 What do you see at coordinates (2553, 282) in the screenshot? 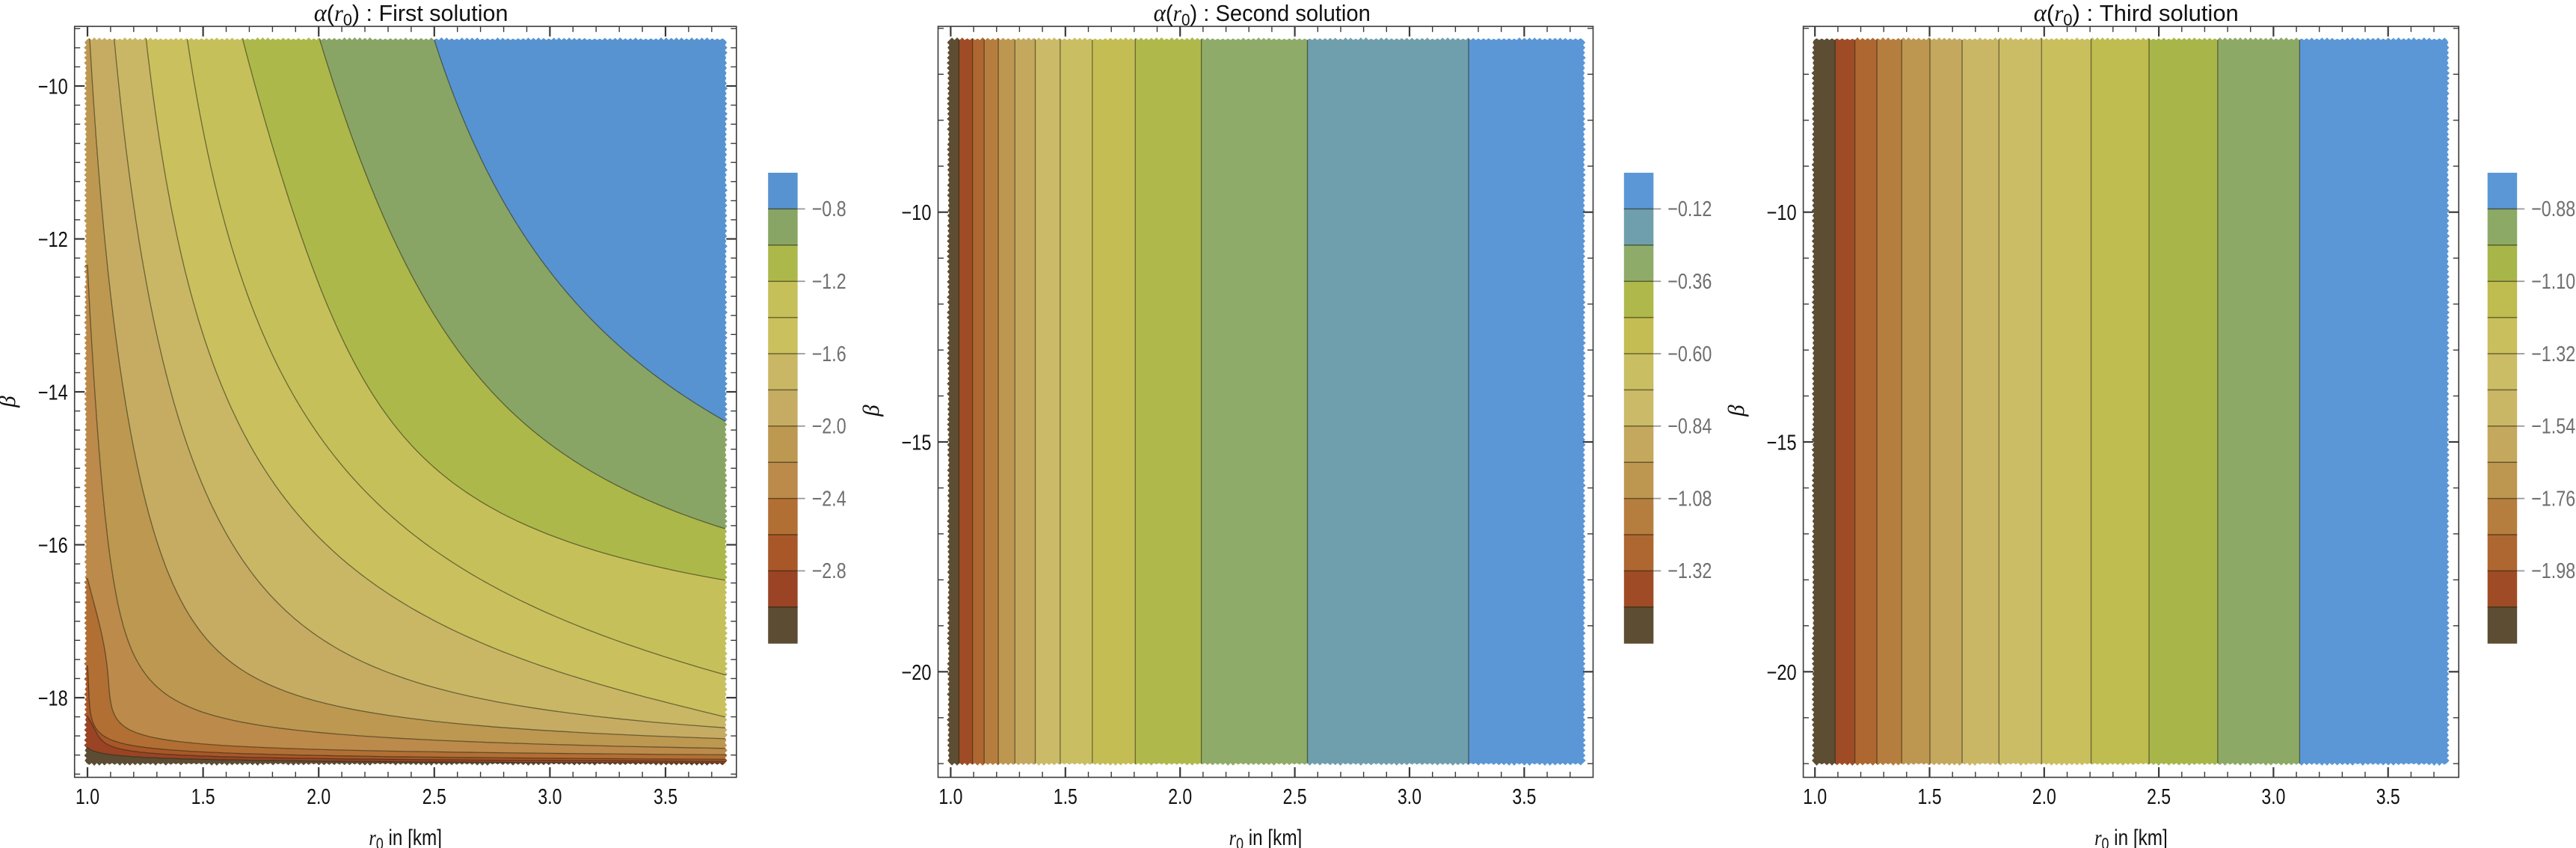
I see `svg-text: −1.10` at bounding box center [2553, 282].